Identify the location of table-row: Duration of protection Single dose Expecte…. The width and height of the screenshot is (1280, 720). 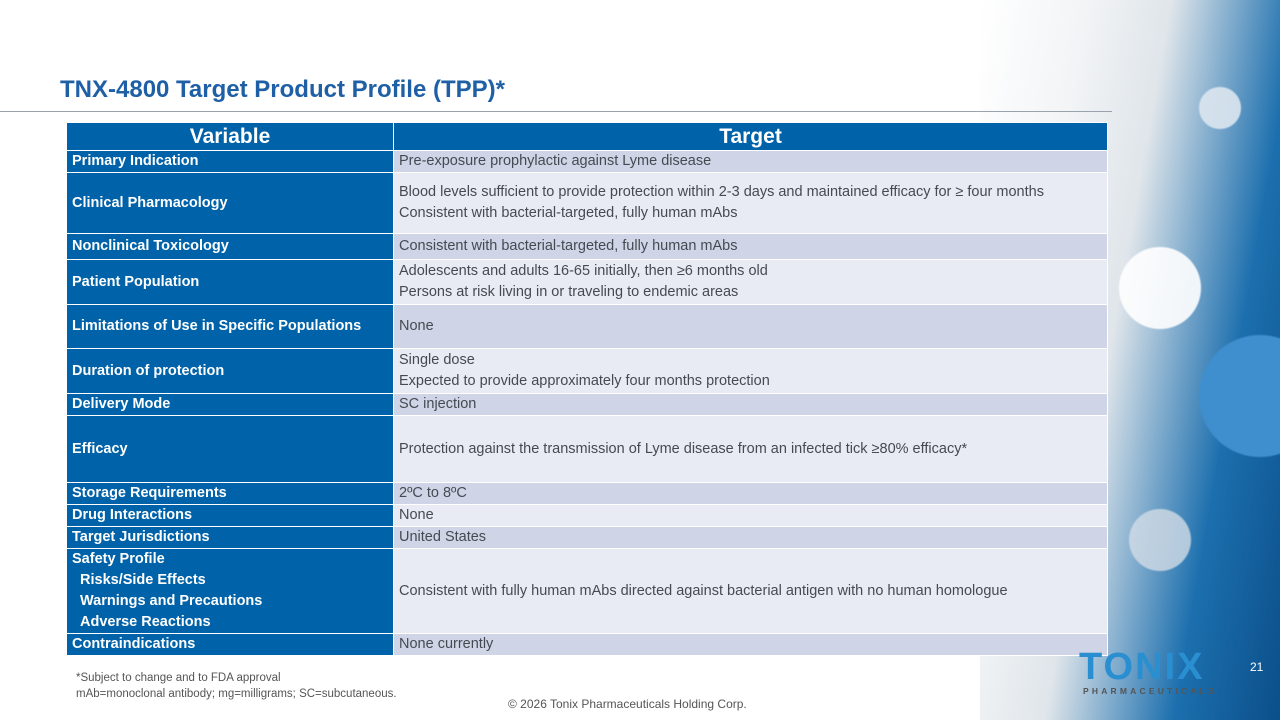
(587, 371).